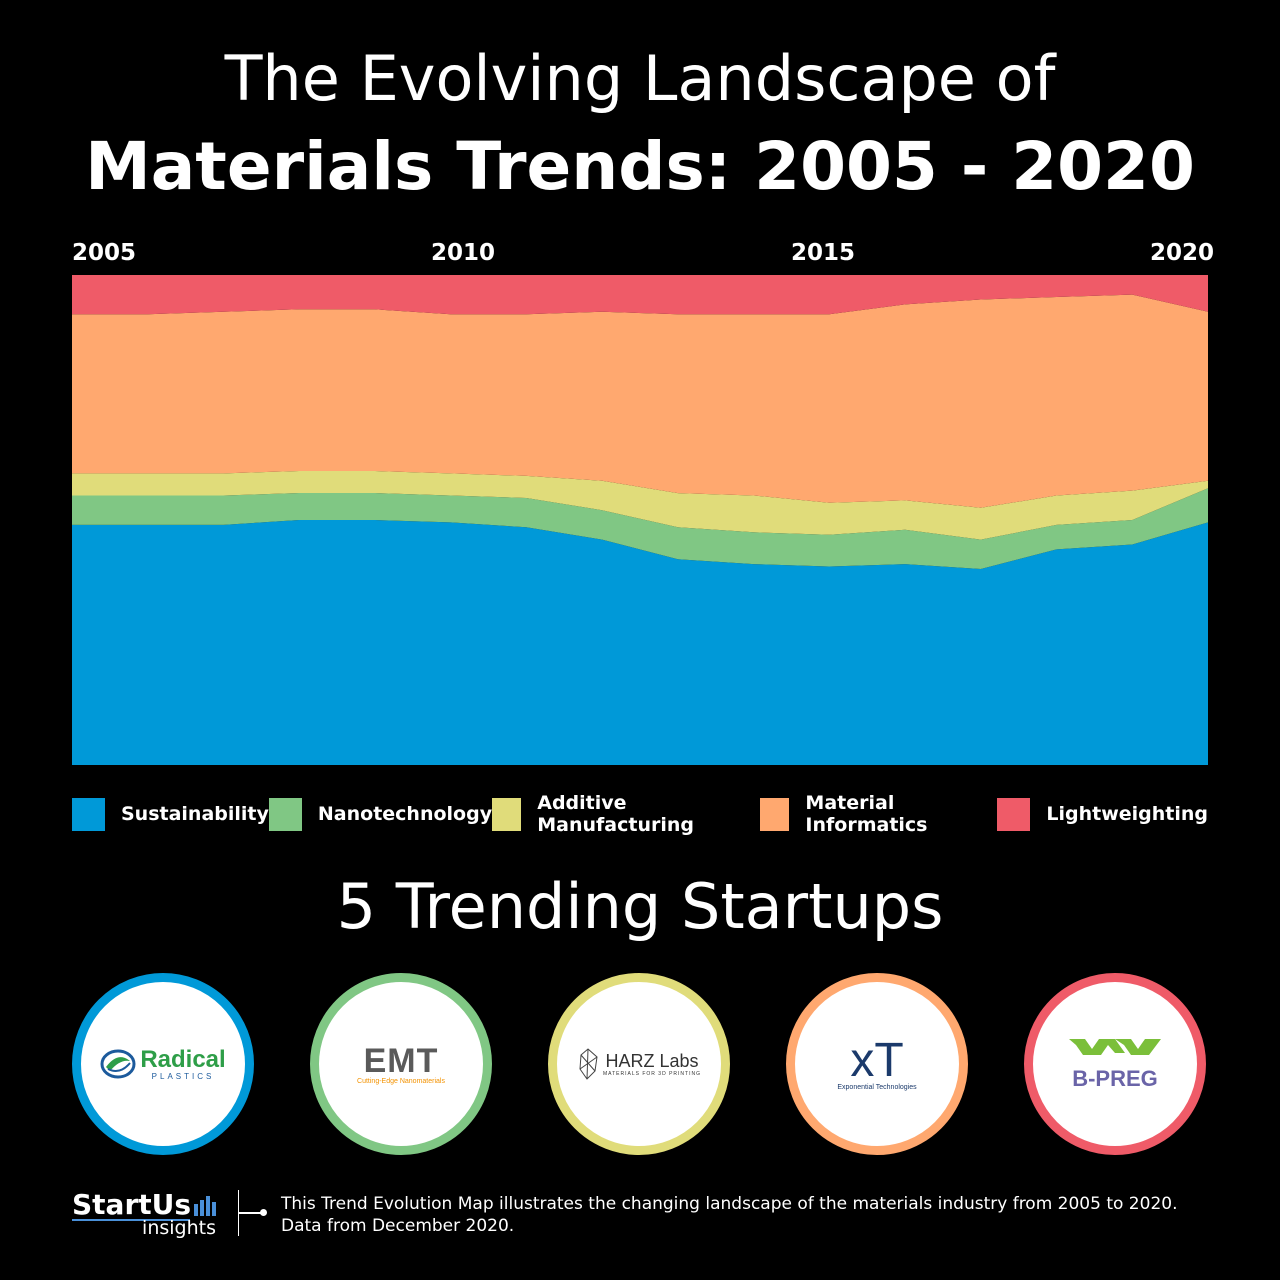  What do you see at coordinates (1127, 814) in the screenshot?
I see `legend-label-lightweighting: Lightweighting` at bounding box center [1127, 814].